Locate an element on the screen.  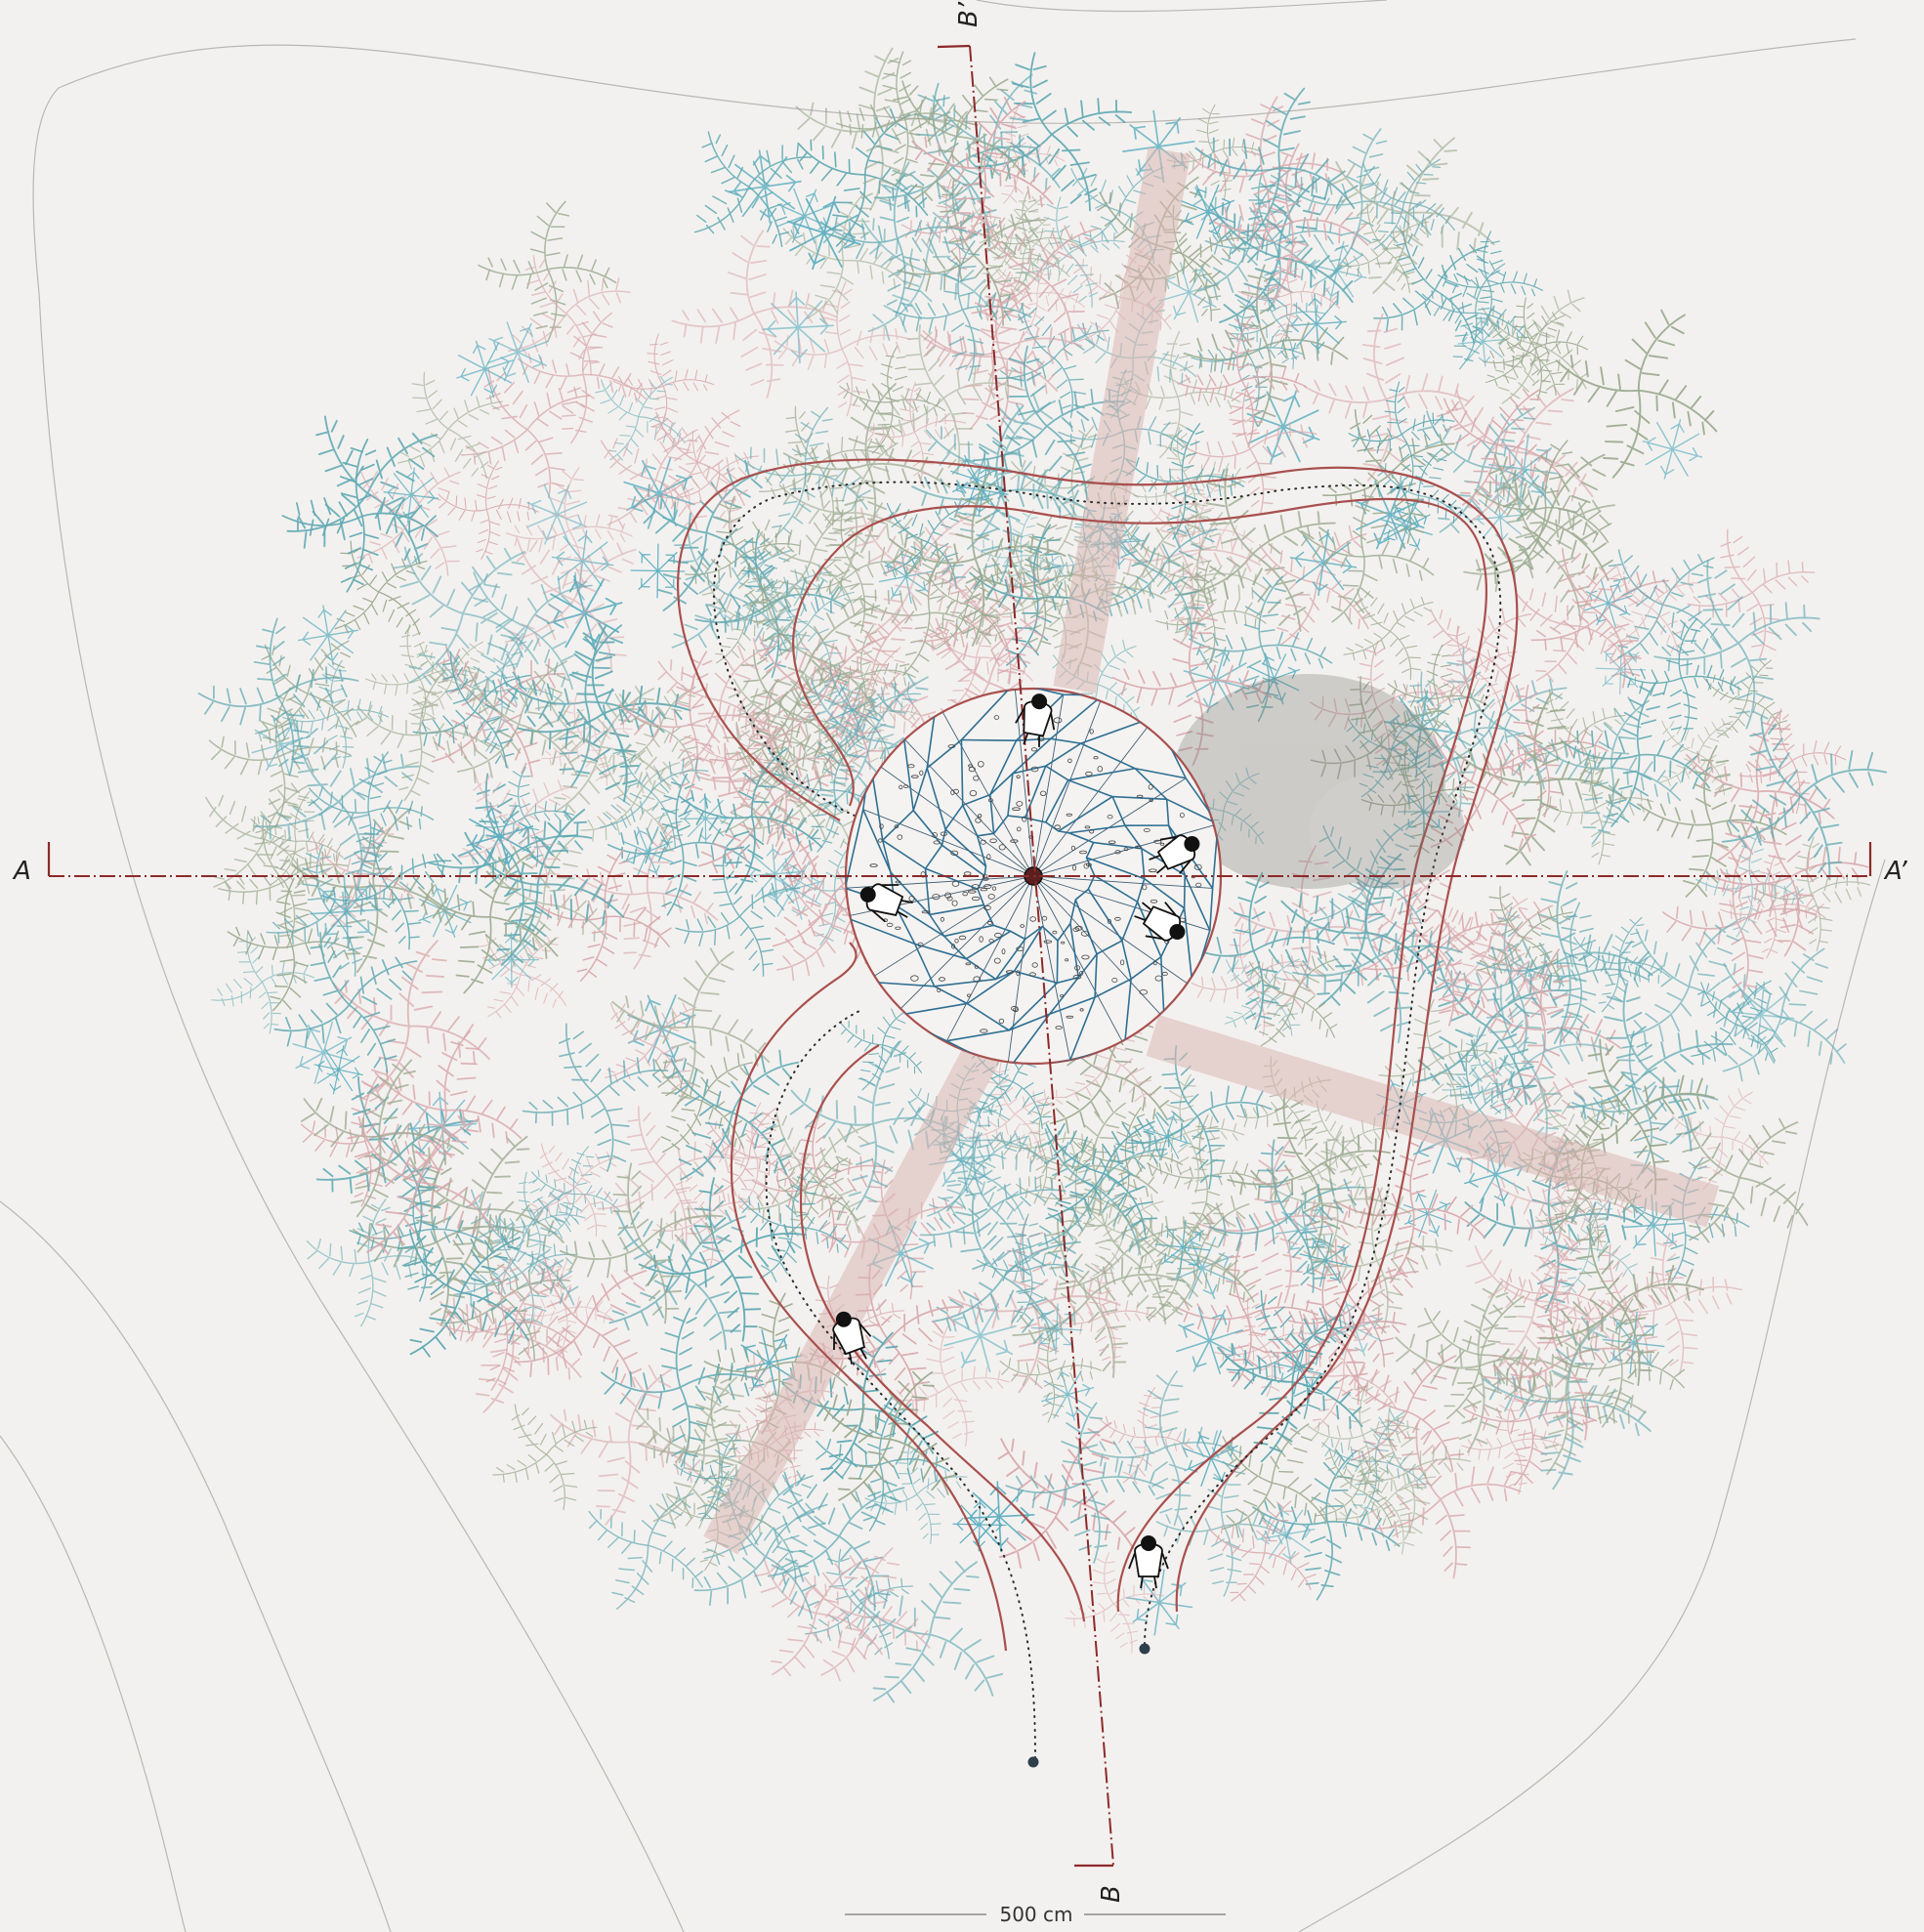
section-b-end-label: B’ is located at coordinates (968, 14).